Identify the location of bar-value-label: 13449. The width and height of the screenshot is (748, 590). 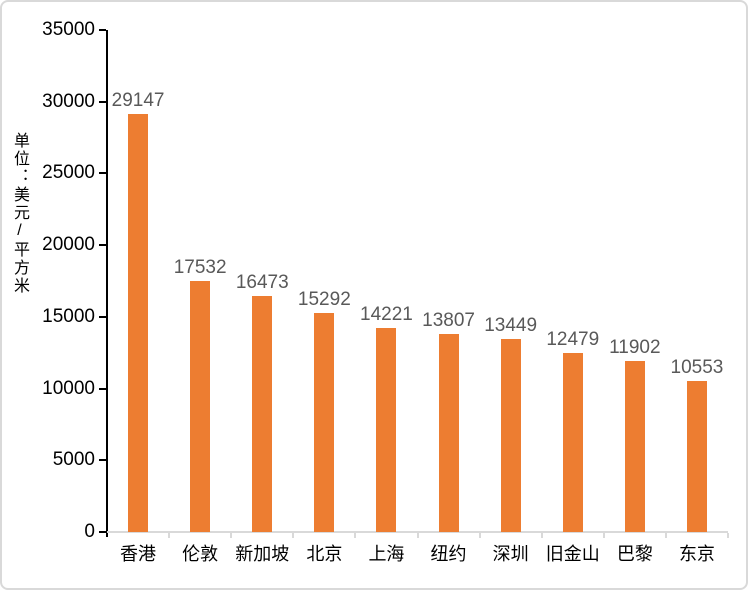
(511, 326).